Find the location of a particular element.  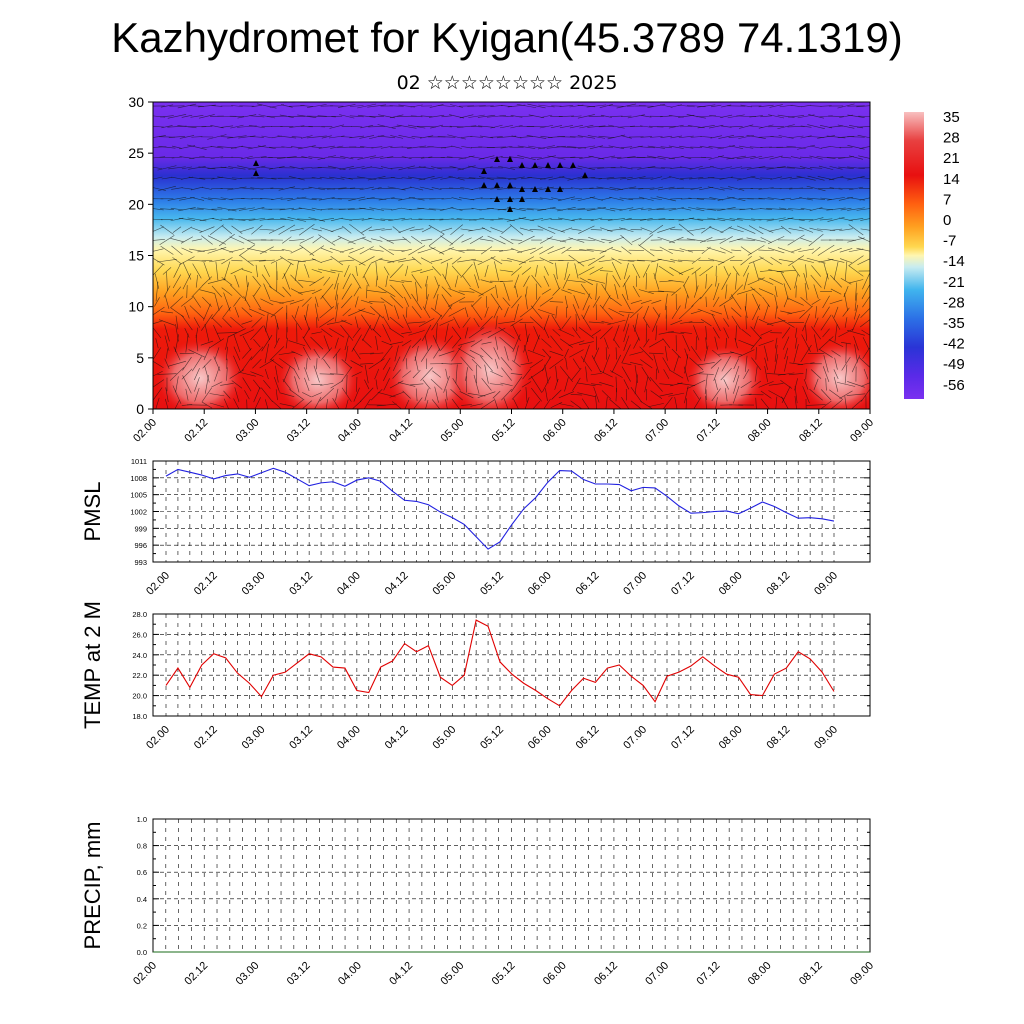

x-tick-label: 02.12 is located at coordinates (196, 974).